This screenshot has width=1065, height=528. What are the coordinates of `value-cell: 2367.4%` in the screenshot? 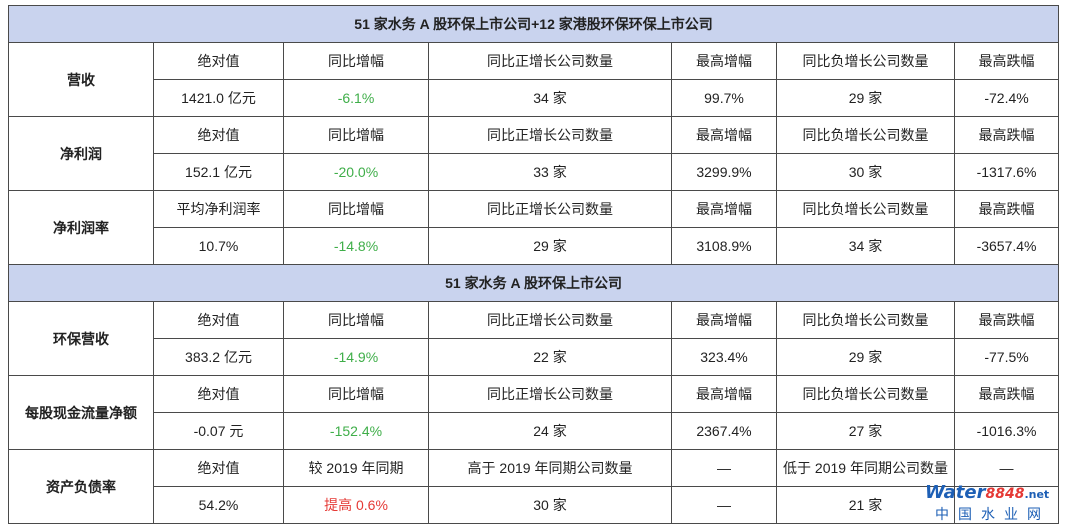 It's located at (724, 431).